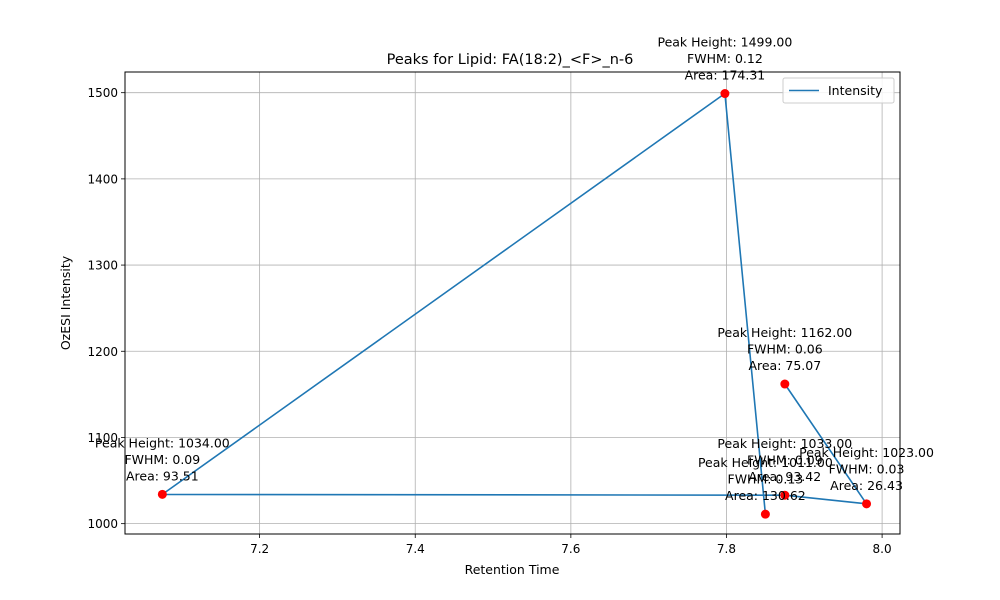 The width and height of the screenshot is (1000, 600). I want to click on peak-annotation-line: Area: 93.42, so click(784, 476).